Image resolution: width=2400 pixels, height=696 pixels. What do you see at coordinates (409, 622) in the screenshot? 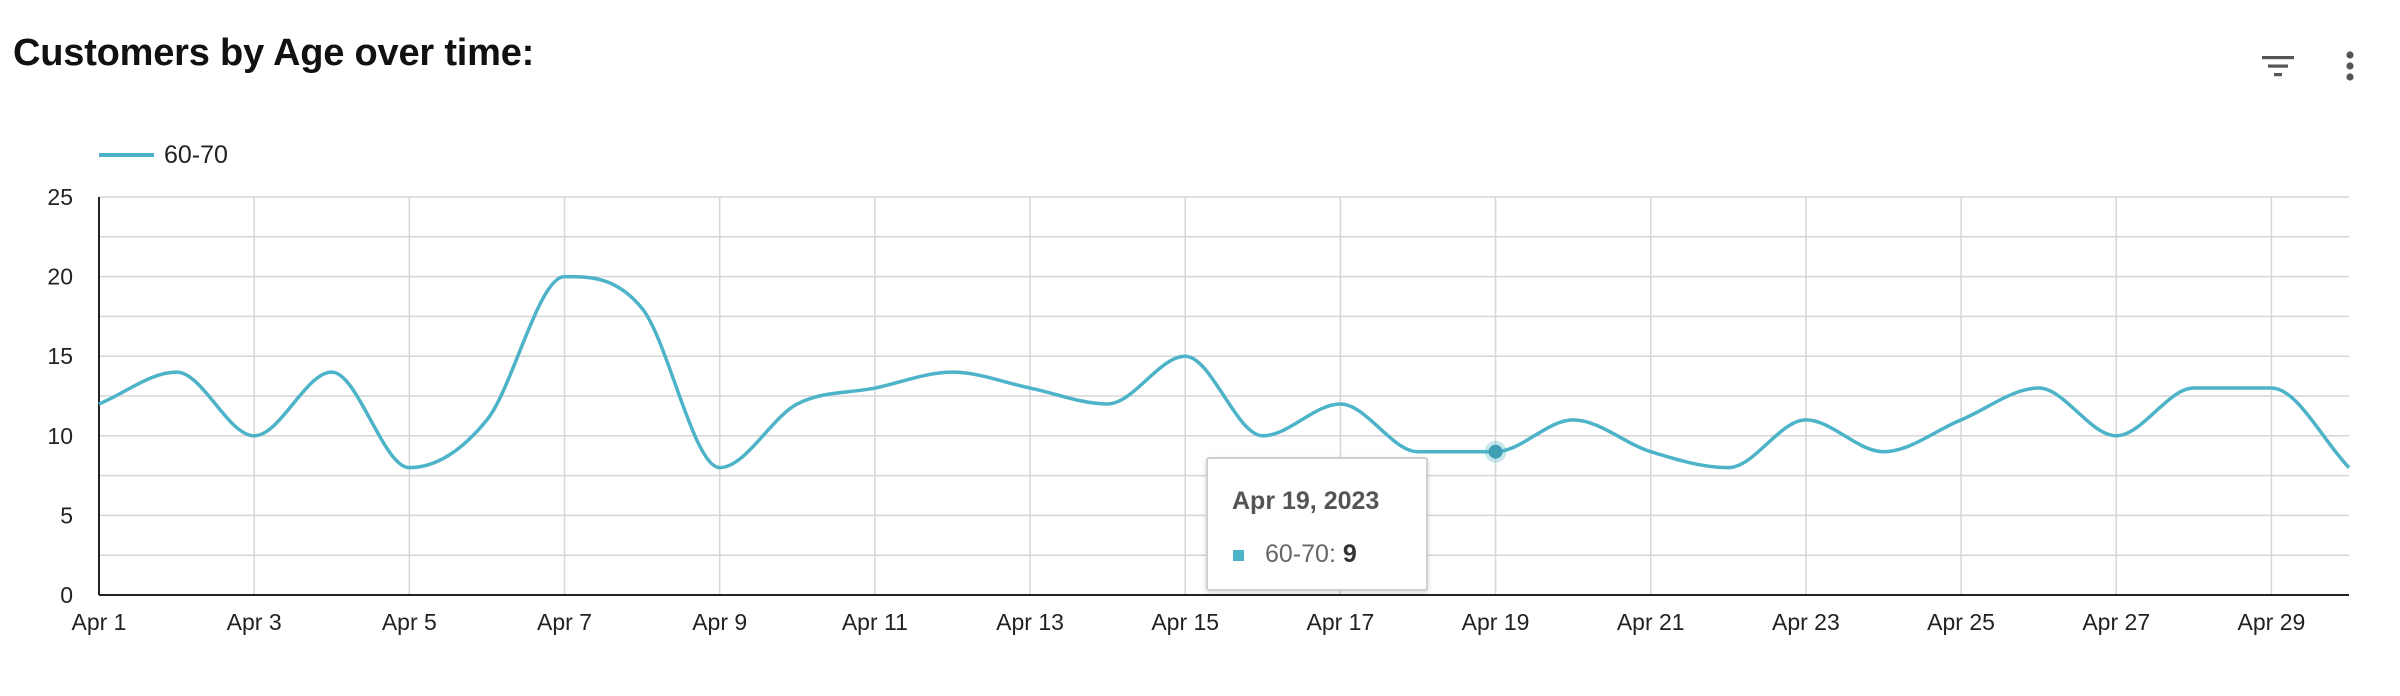
I see `x-tick-label: Apr 5` at bounding box center [409, 622].